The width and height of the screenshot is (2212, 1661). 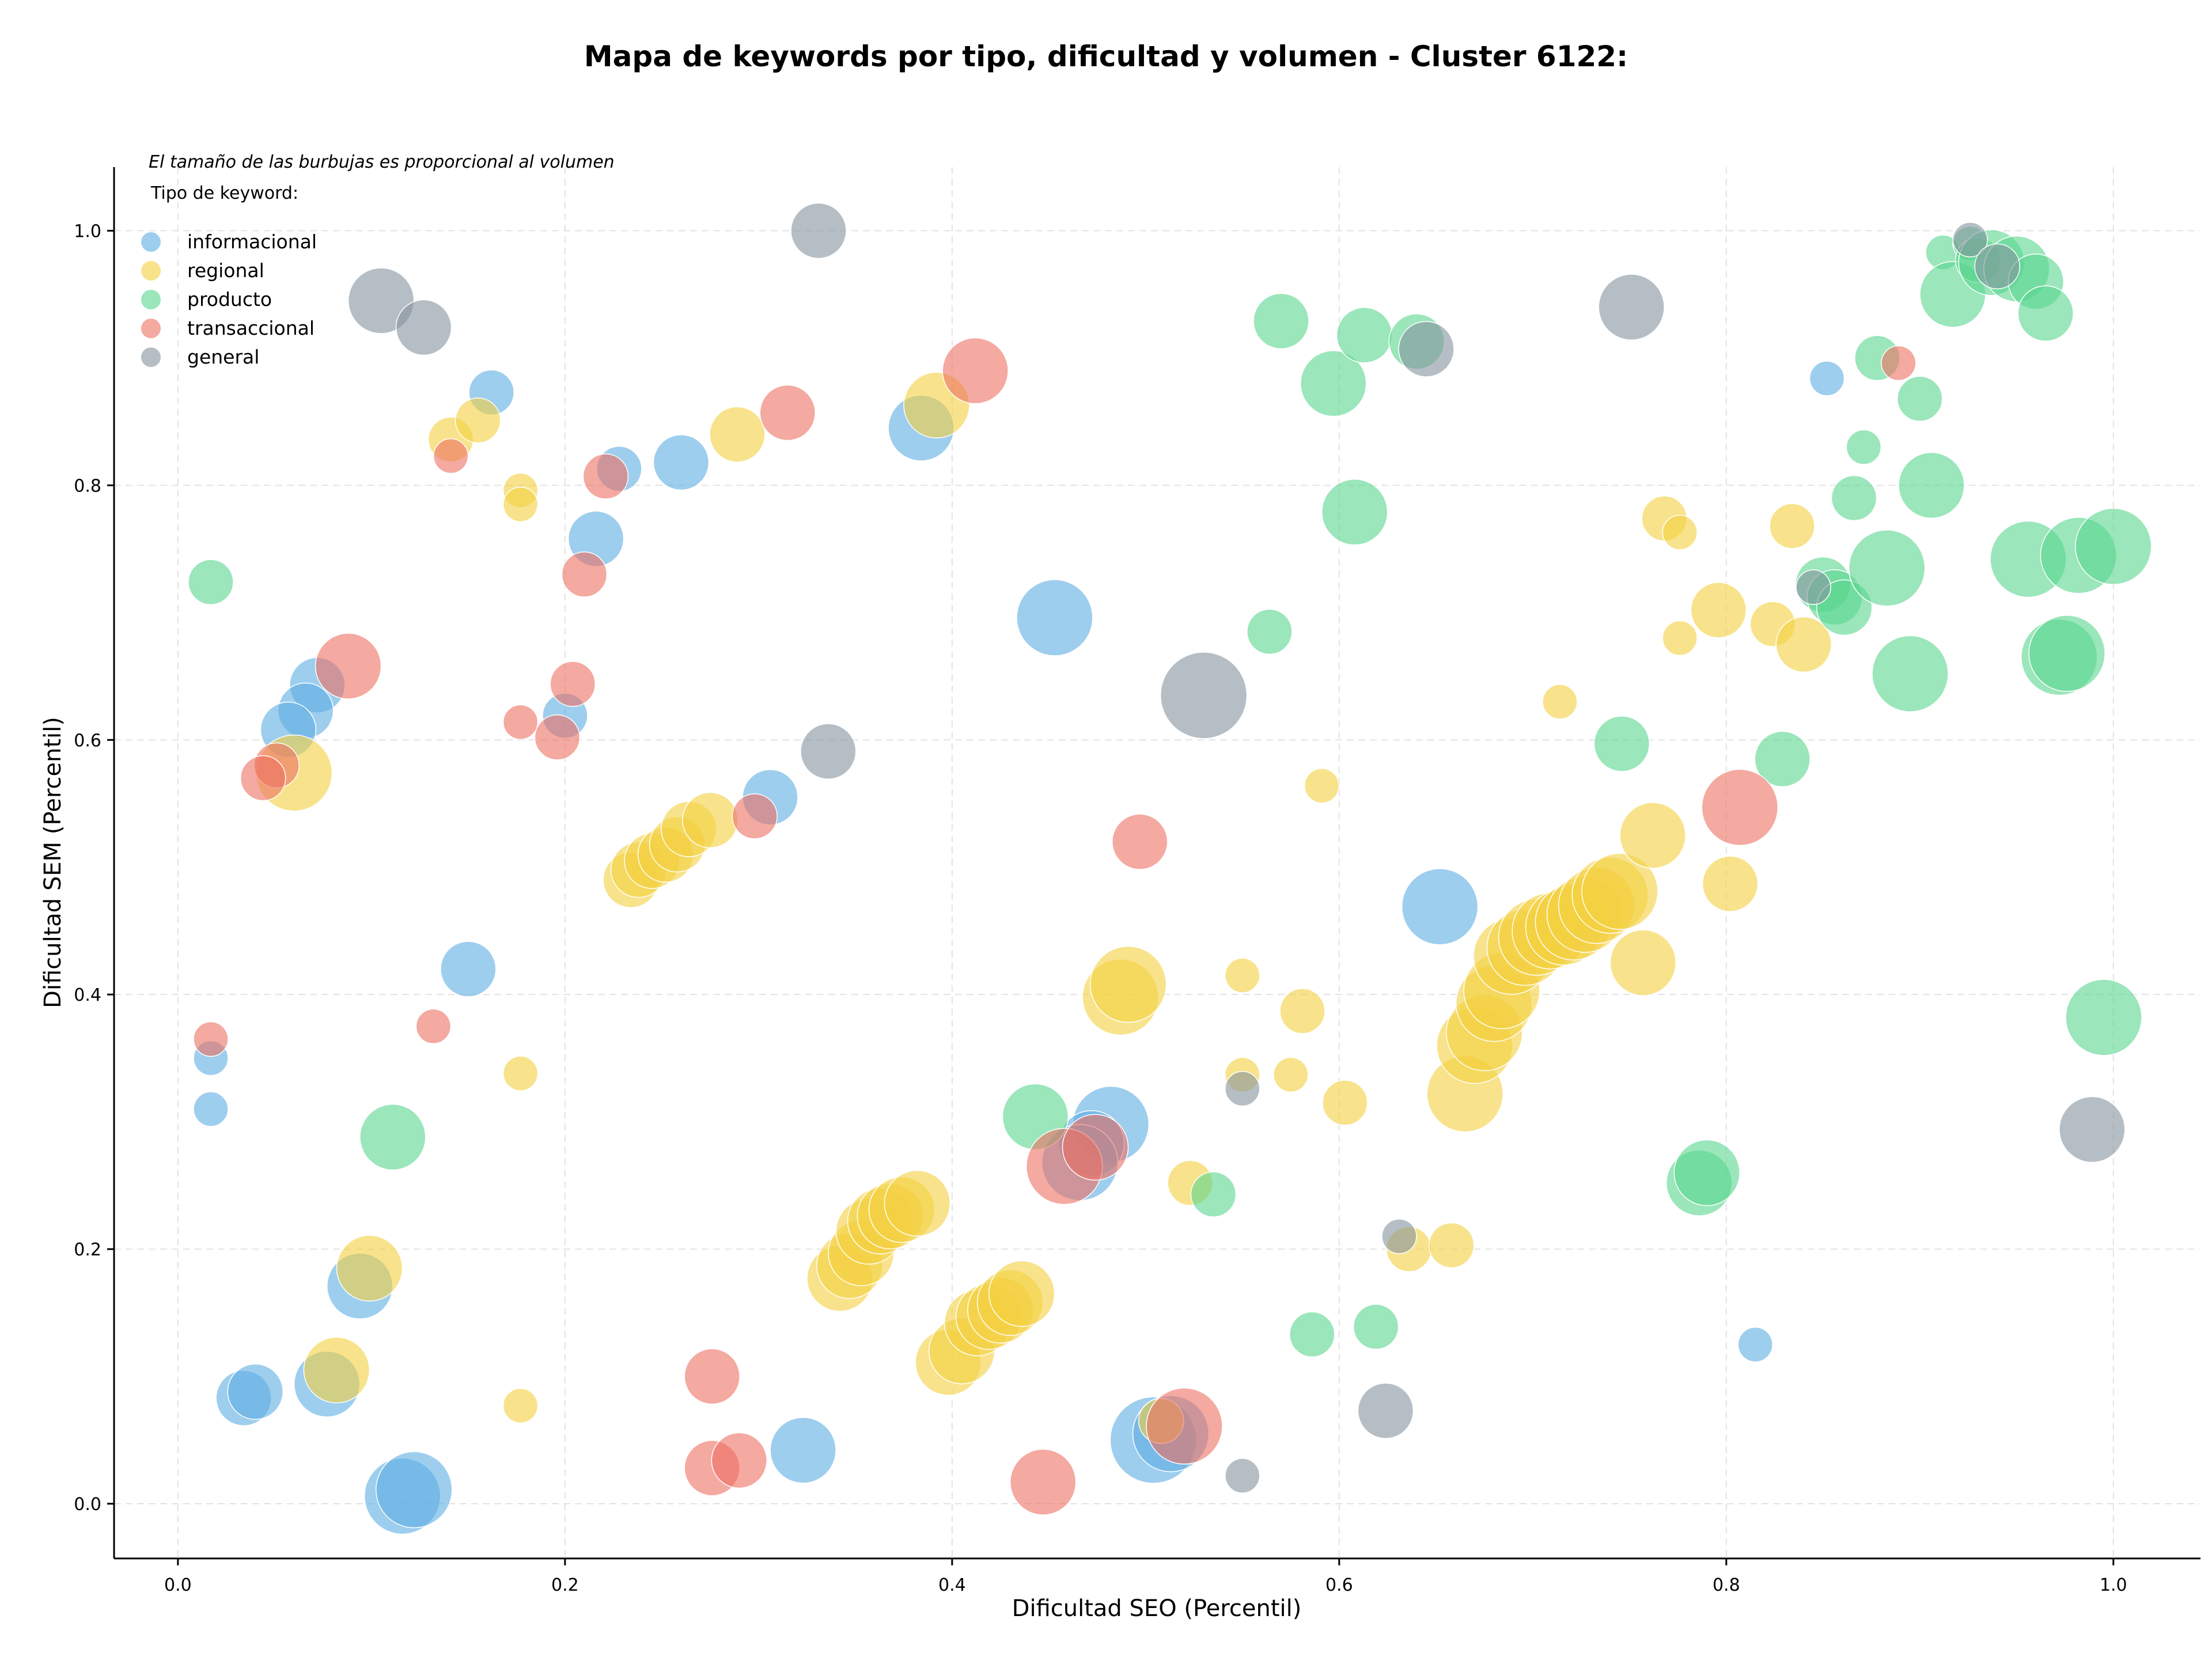 What do you see at coordinates (225, 270) in the screenshot?
I see `legend-label-regional: regional` at bounding box center [225, 270].